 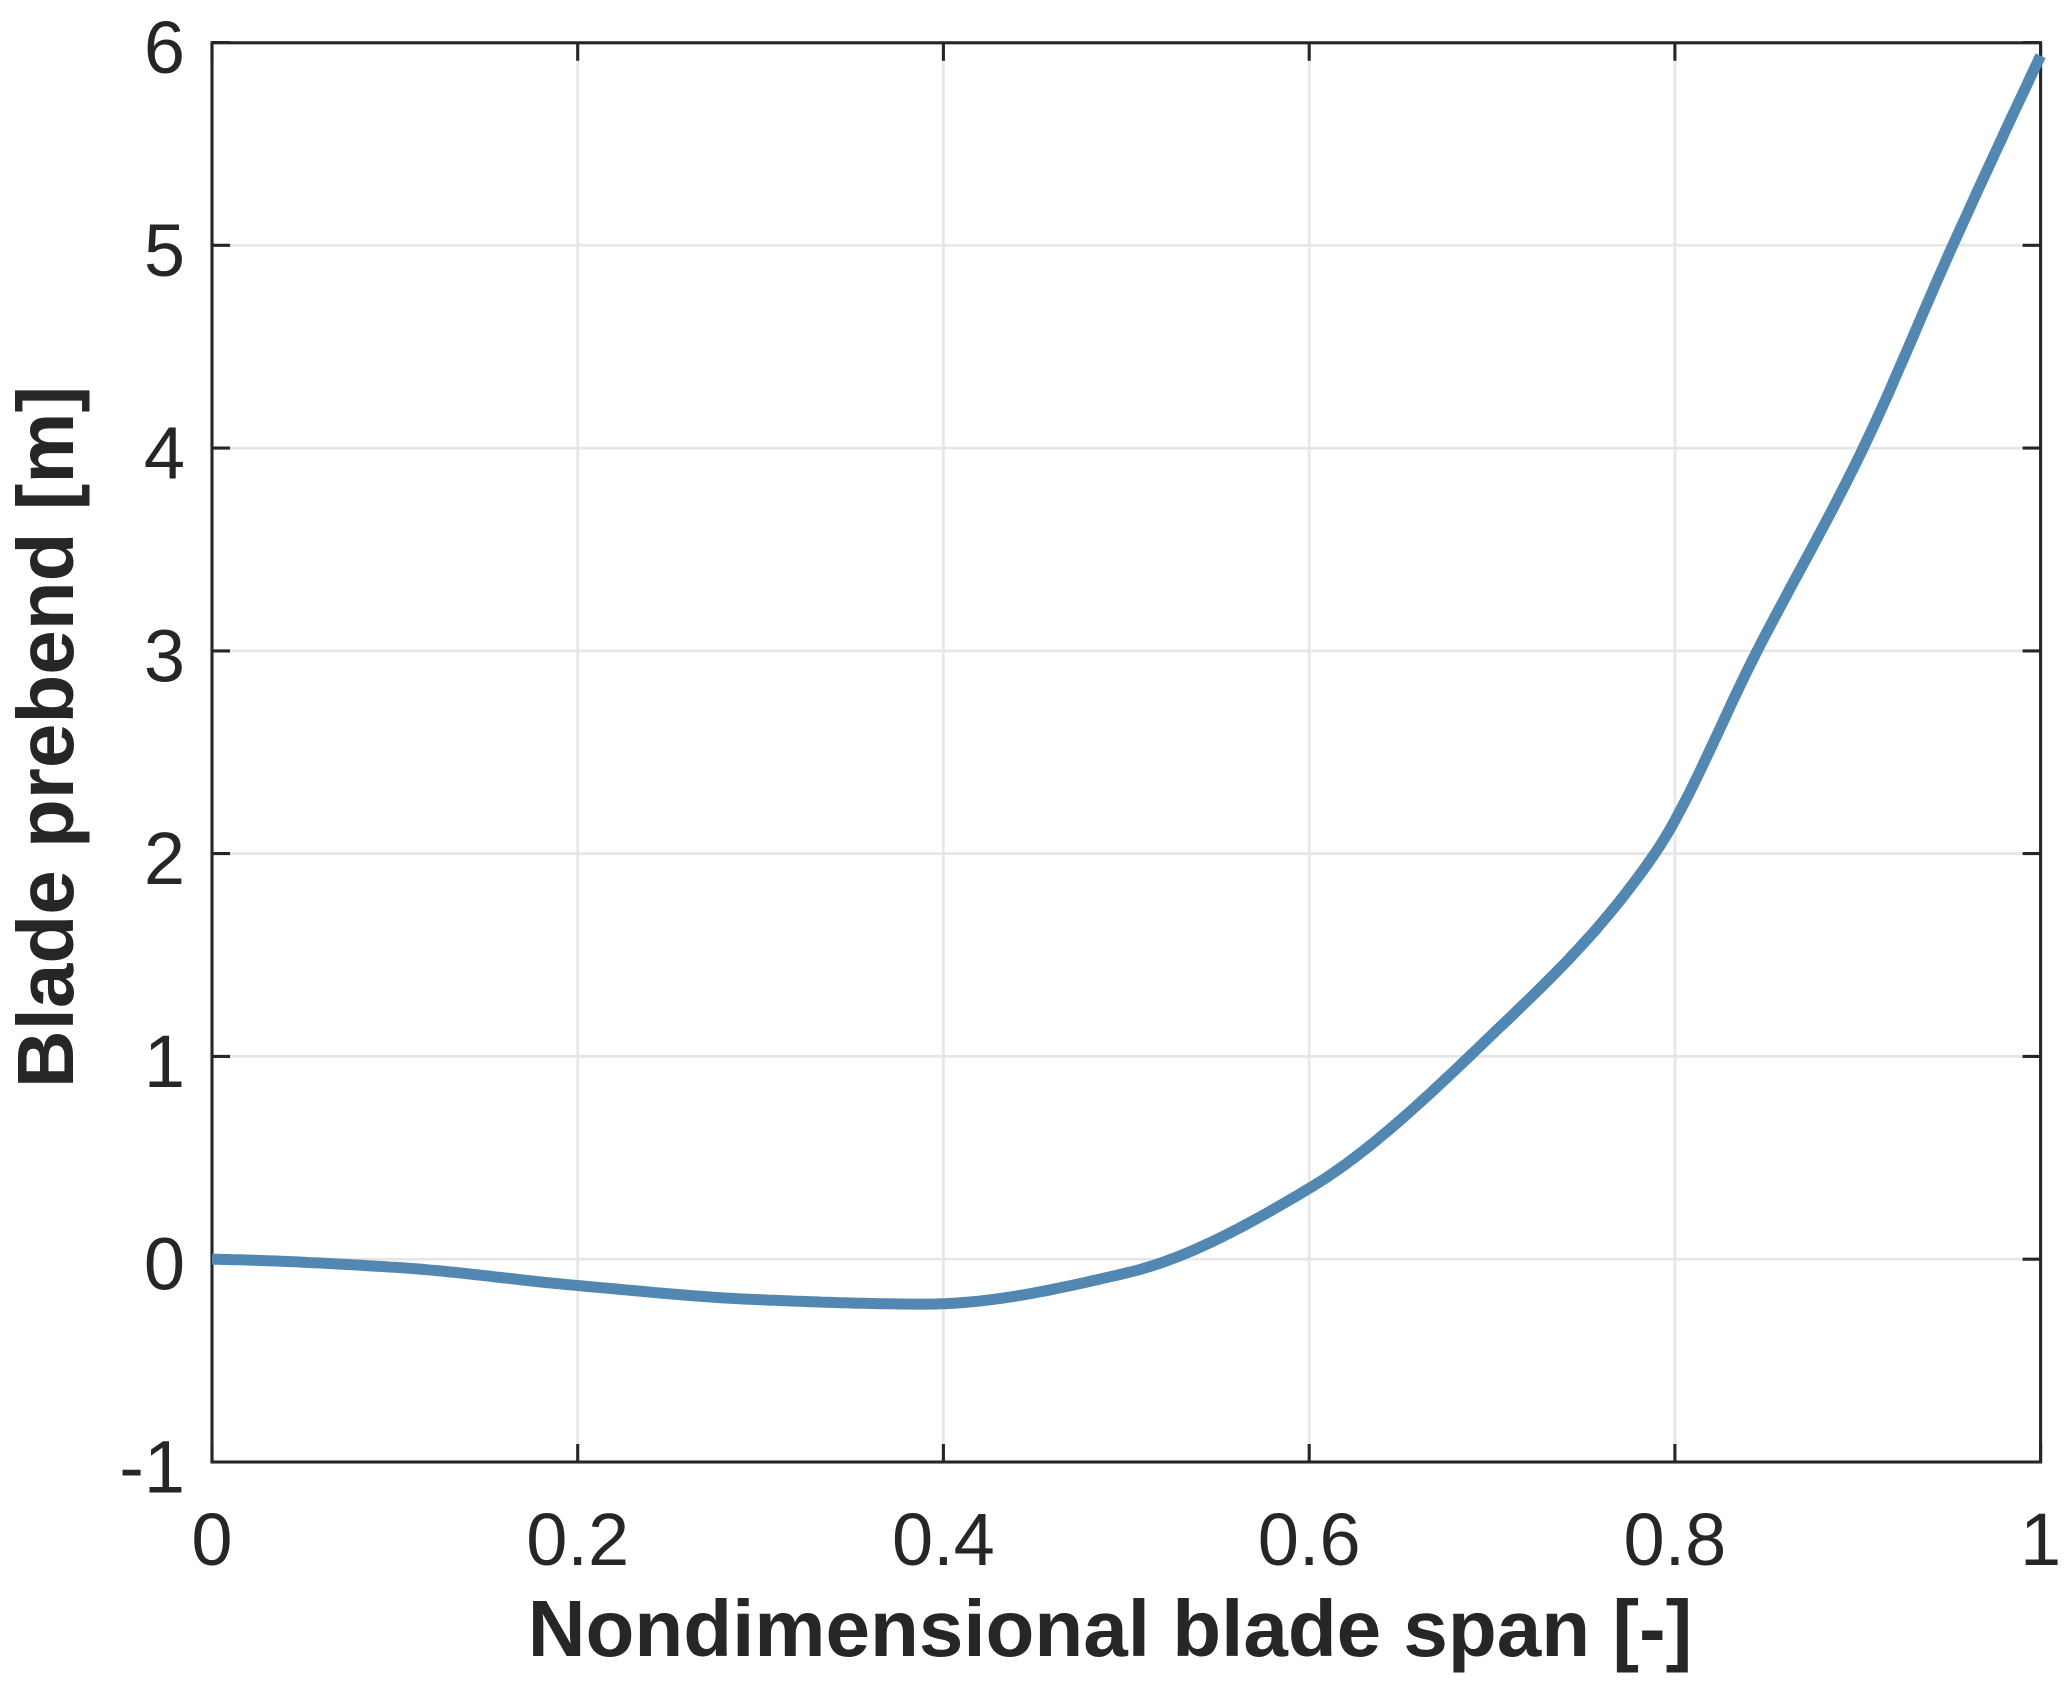 I want to click on svg-text: 0.6, so click(x=1309, y=1539).